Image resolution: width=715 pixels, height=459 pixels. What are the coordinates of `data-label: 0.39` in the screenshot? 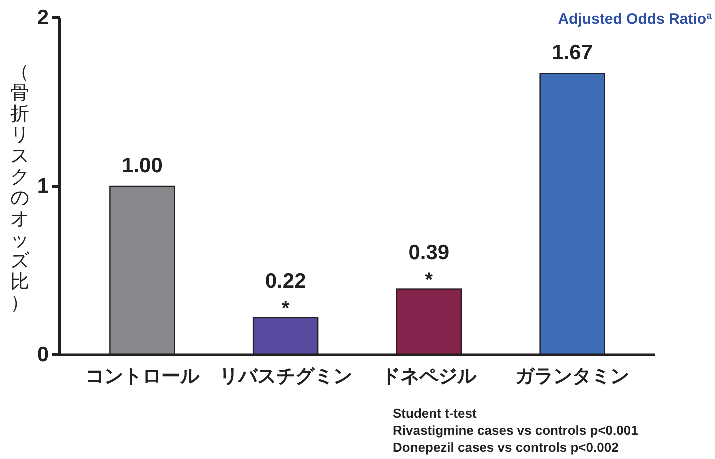 It's located at (429, 252).